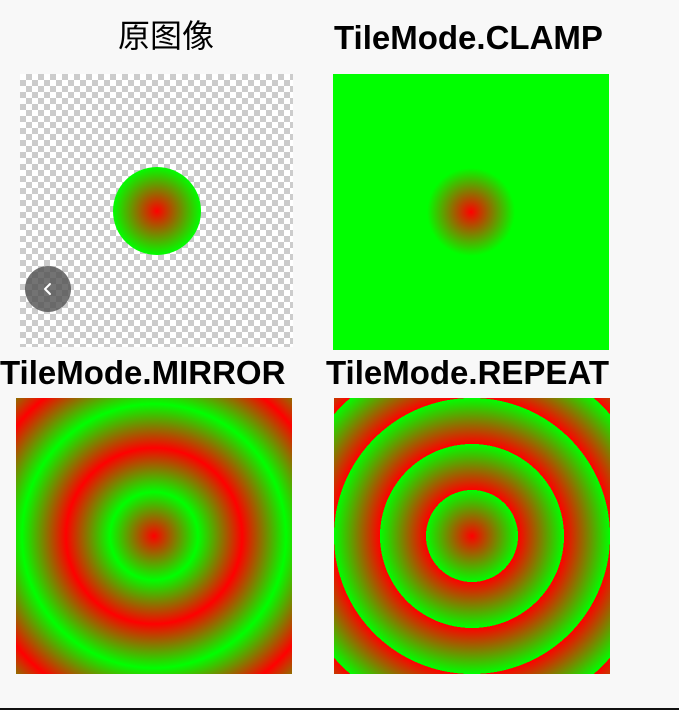 This screenshot has width=679, height=710. I want to click on clamp-title: TileMode.CLAMP, so click(468, 37).